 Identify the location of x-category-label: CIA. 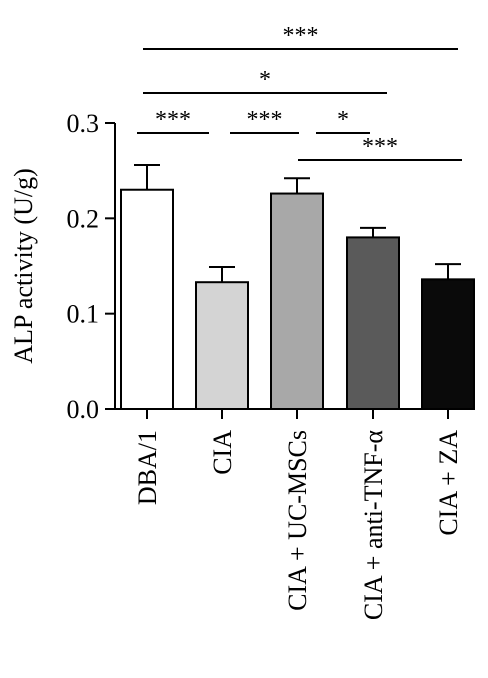
(222, 452).